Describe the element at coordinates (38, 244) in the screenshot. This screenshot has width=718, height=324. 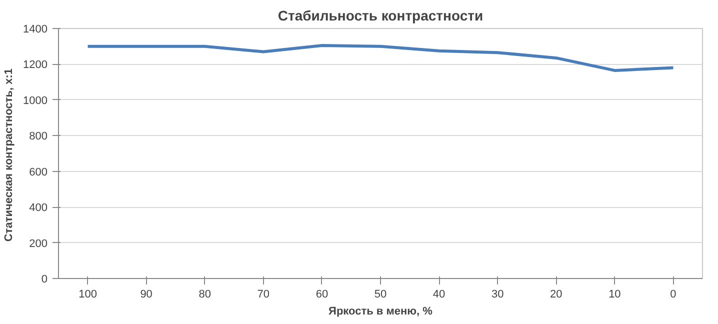
I see `y-tick-label: 200` at that location.